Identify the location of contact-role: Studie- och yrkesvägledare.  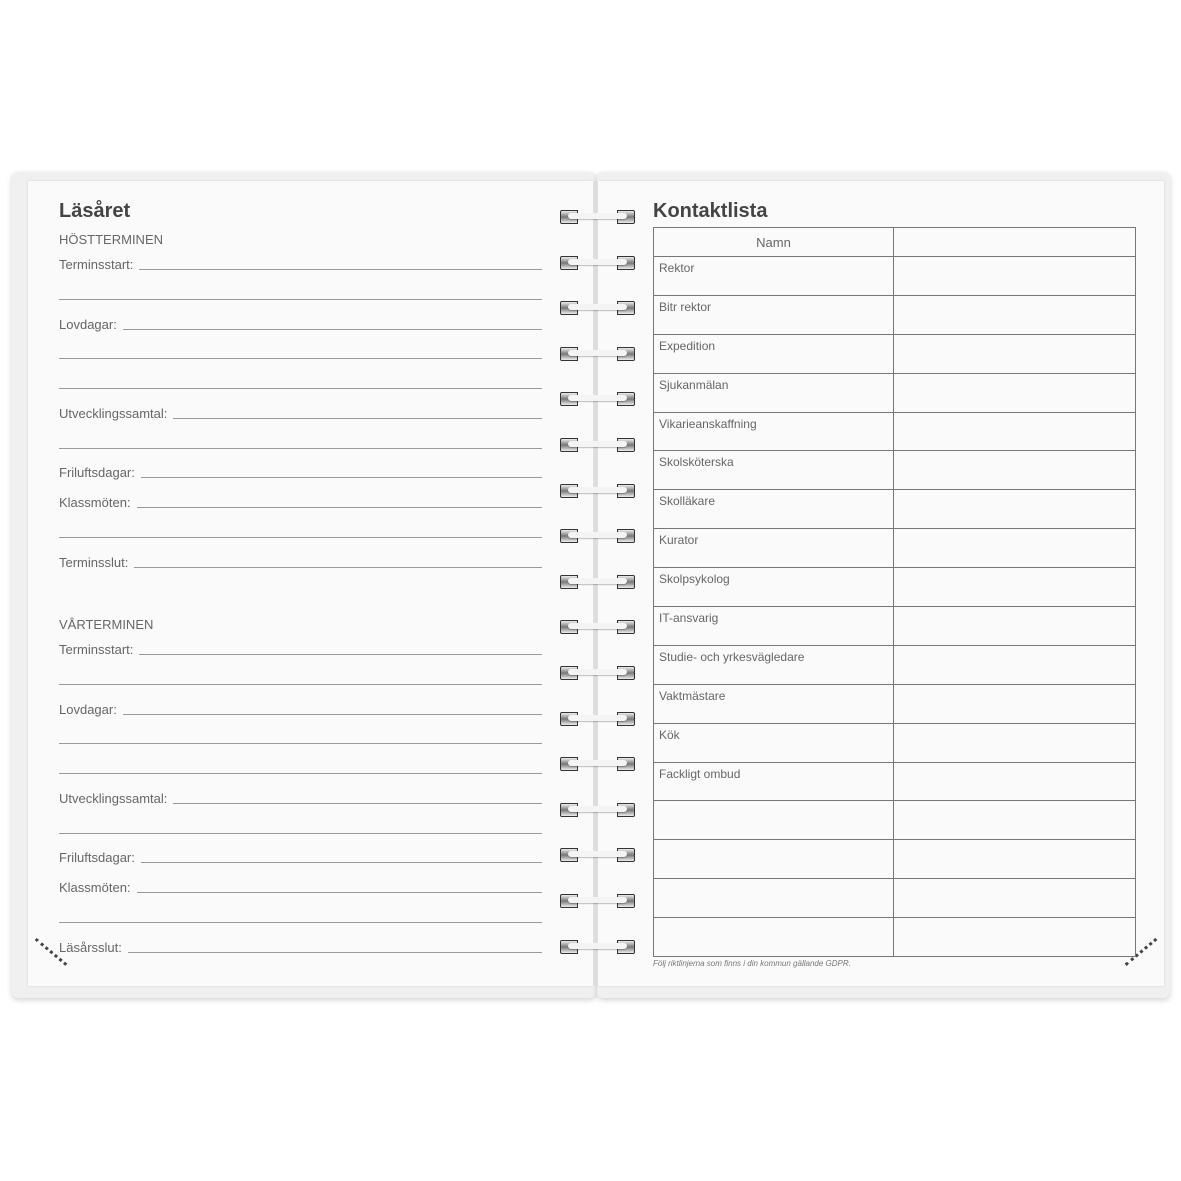
(773, 664).